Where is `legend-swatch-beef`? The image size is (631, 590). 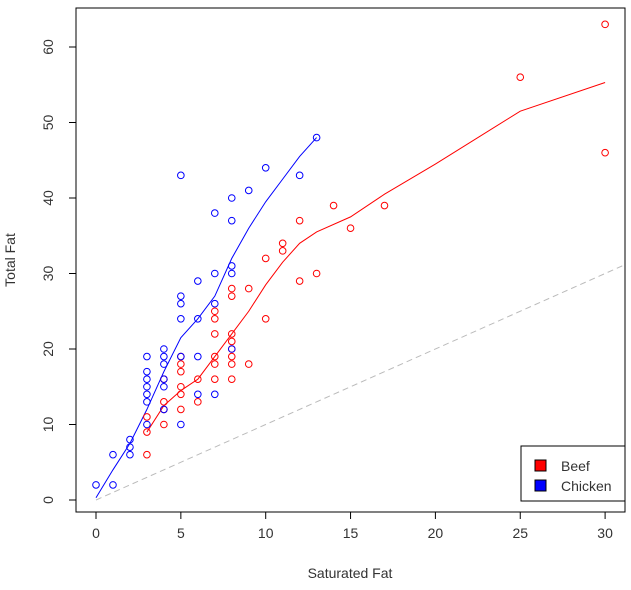
legend-swatch-beef is located at coordinates (540, 465).